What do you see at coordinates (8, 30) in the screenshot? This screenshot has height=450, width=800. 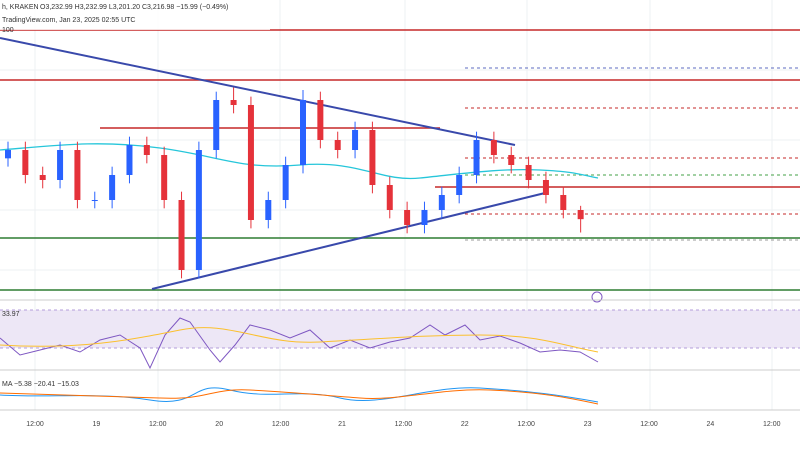 I see `sma-label: 100` at bounding box center [8, 30].